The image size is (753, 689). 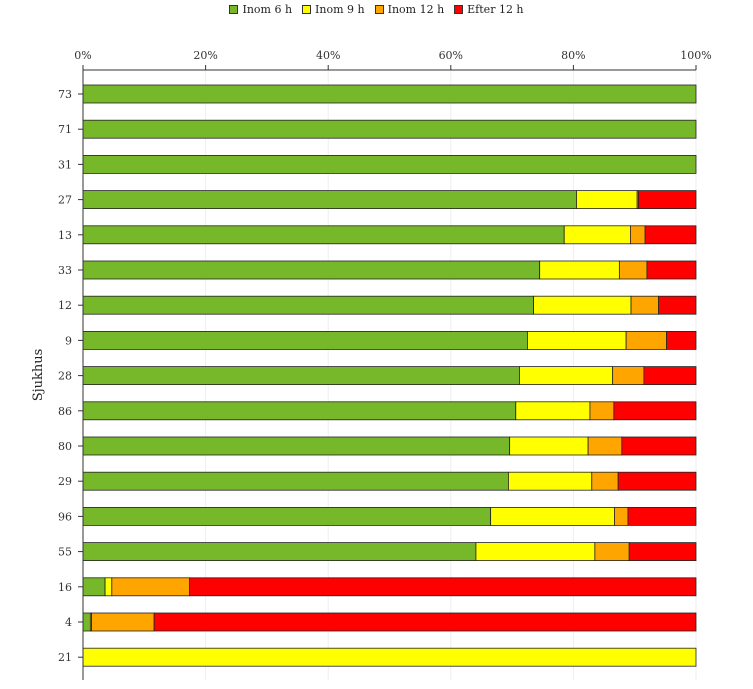 What do you see at coordinates (695, 55) in the screenshot?
I see `x-tick-label: 100%` at bounding box center [695, 55].